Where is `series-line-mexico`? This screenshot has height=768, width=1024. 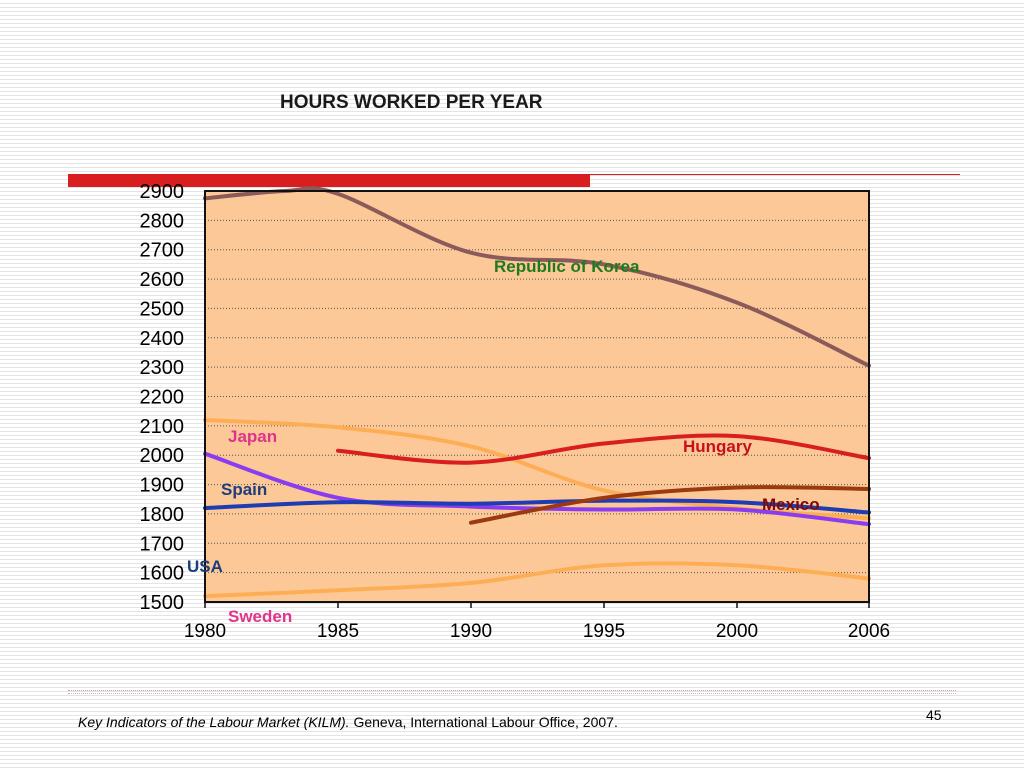 series-line-mexico is located at coordinates (670, 505).